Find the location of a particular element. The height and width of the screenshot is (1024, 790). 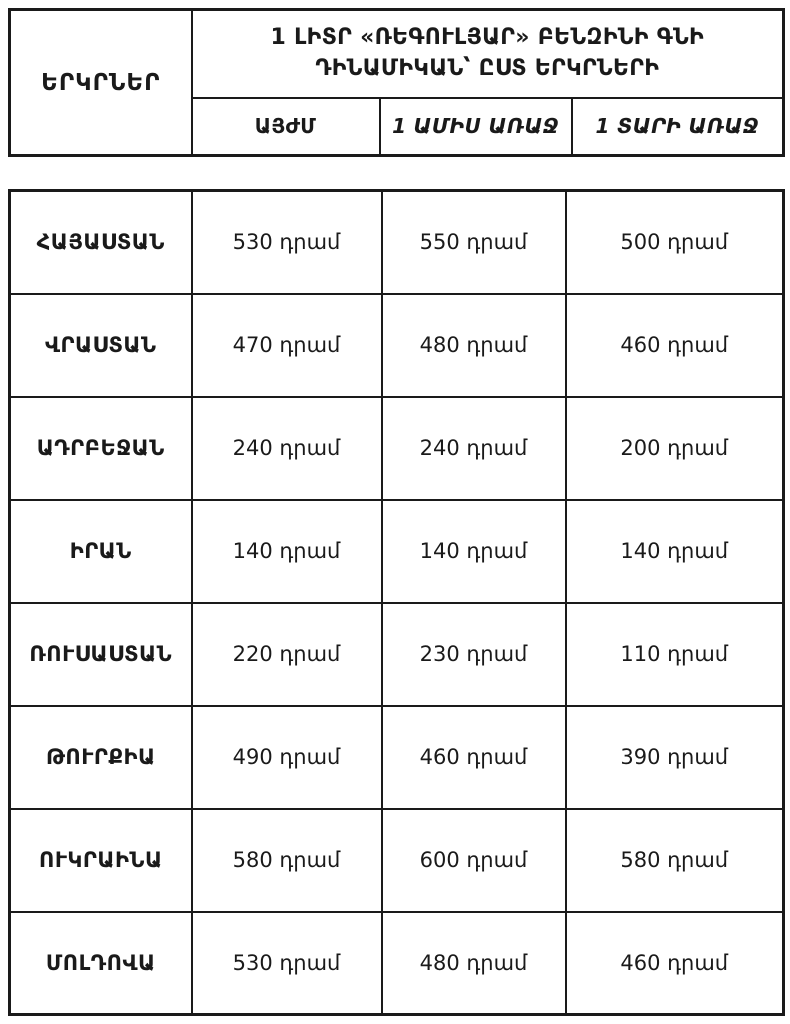

table-title-line2: ԴԻՆԱՄԻԿԱՆ՝ ԸՍՏ ԵՐԿՐՆԵՐԻ is located at coordinates (487, 68).